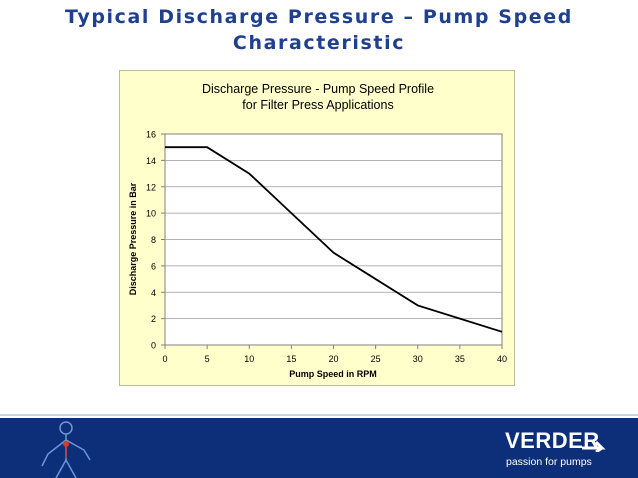  I want to click on x-tick-label: 40, so click(502, 359).